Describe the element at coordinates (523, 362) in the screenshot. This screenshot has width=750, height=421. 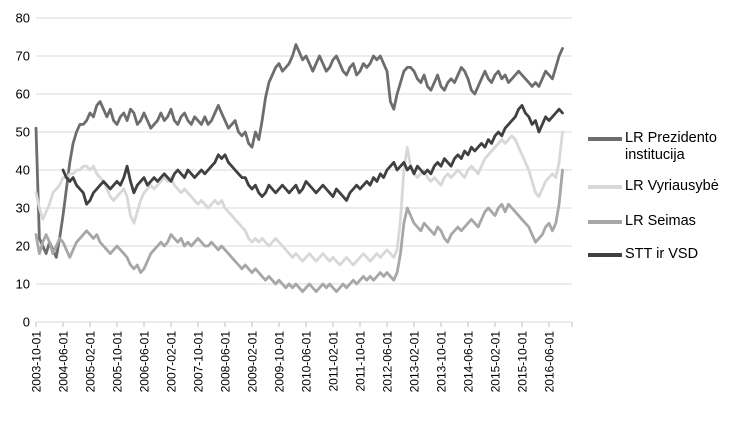
I see `x-tick-label: 2015-10-01` at that location.